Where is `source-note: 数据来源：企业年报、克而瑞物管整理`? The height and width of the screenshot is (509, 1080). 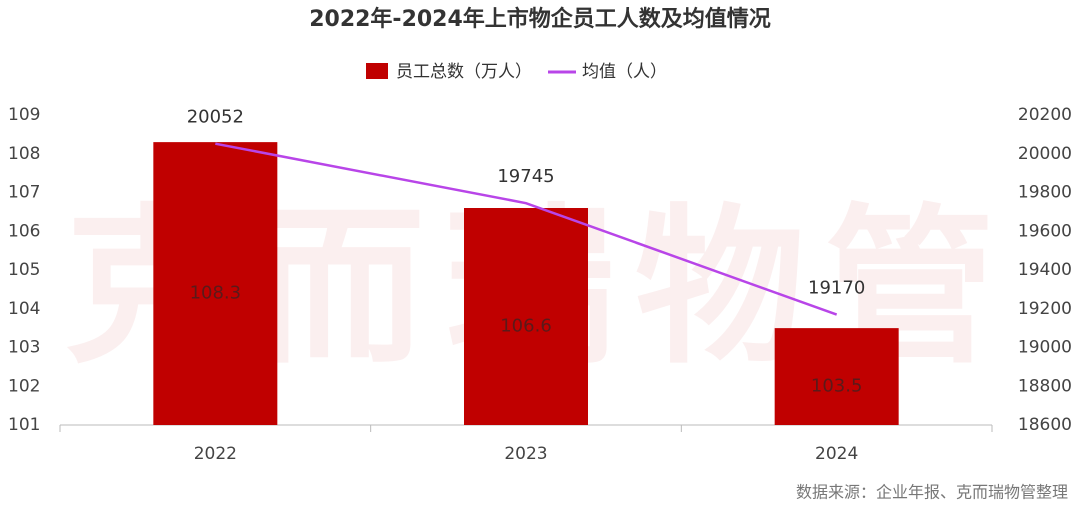
source-note: 数据来源：企业年报、克而瑞物管整理 is located at coordinates (932, 492).